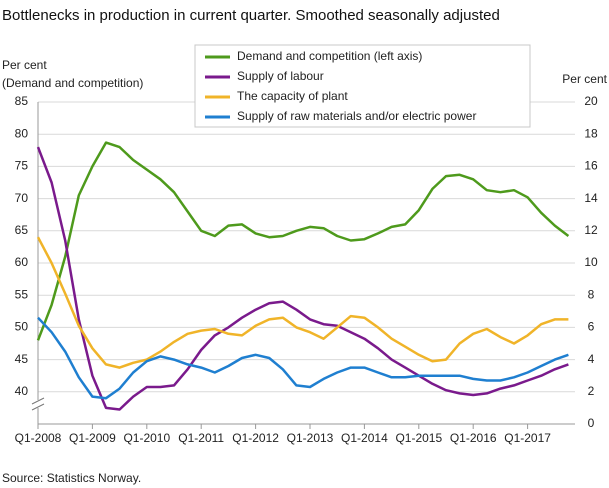 This screenshot has width=609, height=488. I want to click on y-tick-label: 80, so click(22, 133).